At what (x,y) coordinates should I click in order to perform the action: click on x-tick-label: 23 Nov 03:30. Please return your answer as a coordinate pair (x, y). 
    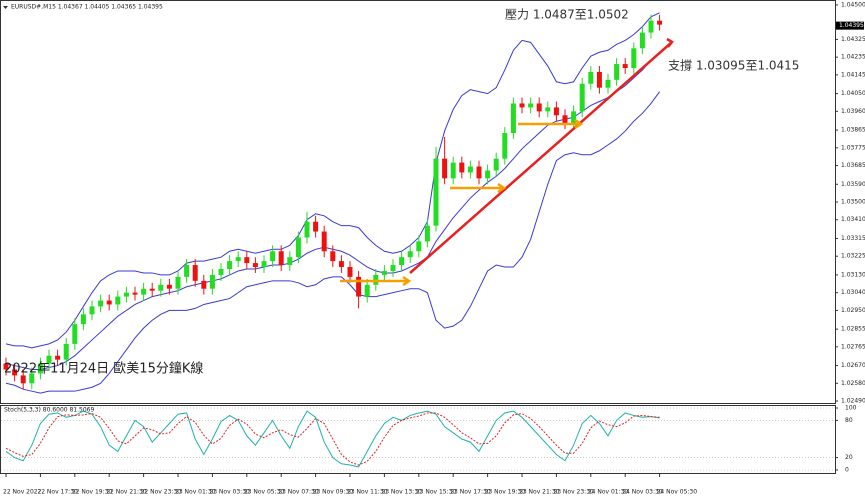
    Looking at the image, I should click on (229, 492).